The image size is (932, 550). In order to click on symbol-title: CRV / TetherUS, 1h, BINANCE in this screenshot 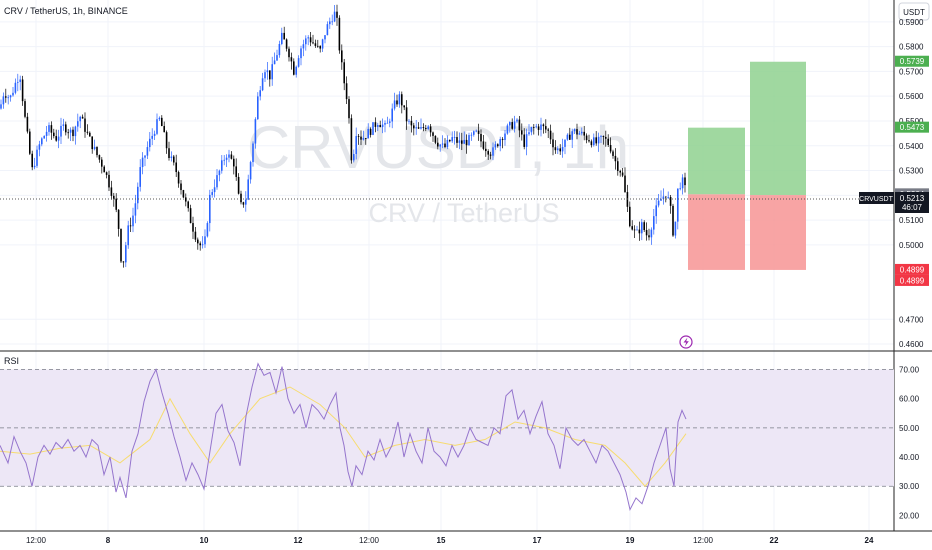, I will do `click(66, 11)`.